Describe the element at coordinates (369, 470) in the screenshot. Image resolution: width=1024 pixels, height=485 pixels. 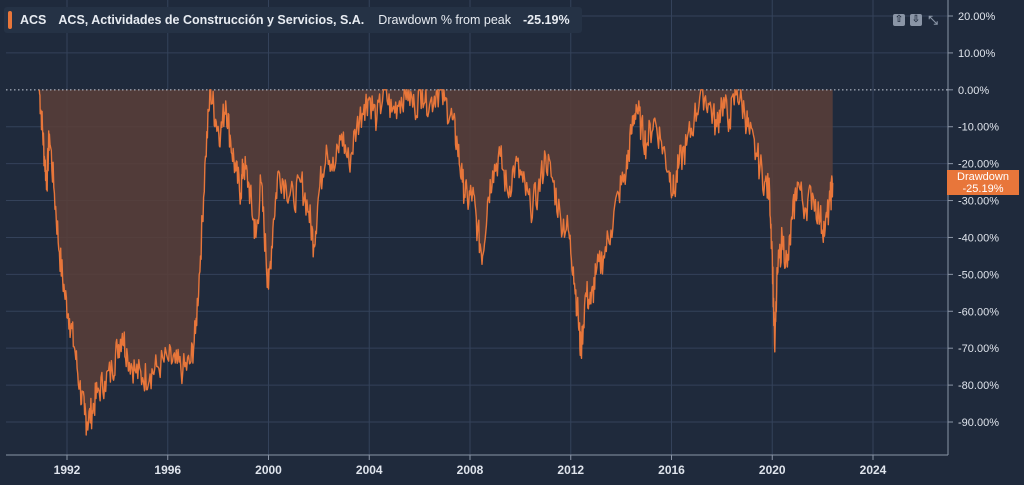
I see `x-tick-label: 2004` at that location.